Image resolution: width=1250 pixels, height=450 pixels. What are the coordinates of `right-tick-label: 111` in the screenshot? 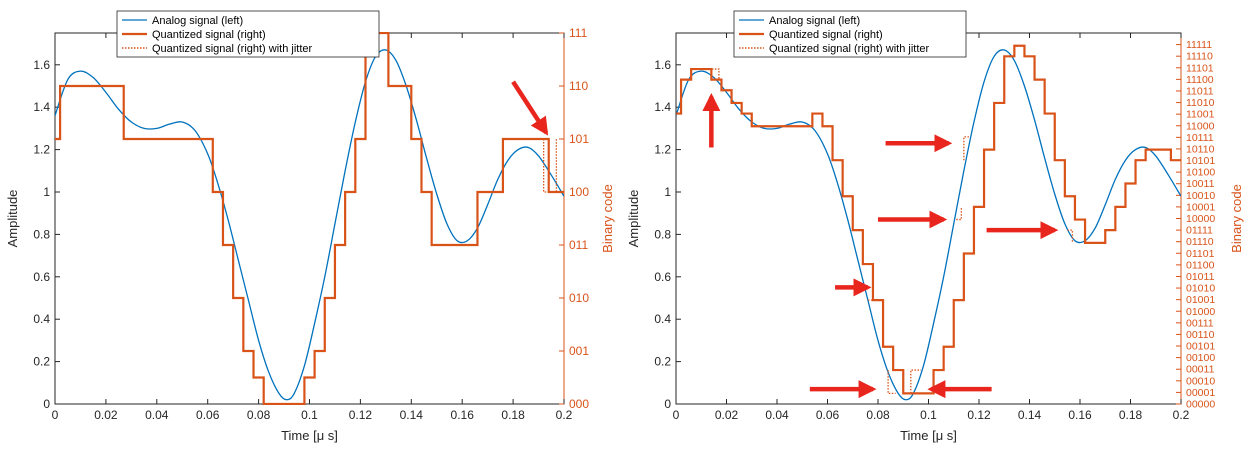 It's located at (578, 33).